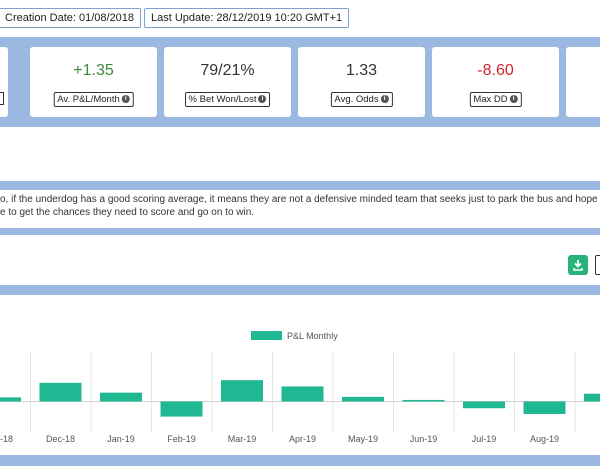 This screenshot has width=600, height=466. What do you see at coordinates (181, 439) in the screenshot?
I see `x-tick-label: Feb-19` at bounding box center [181, 439].